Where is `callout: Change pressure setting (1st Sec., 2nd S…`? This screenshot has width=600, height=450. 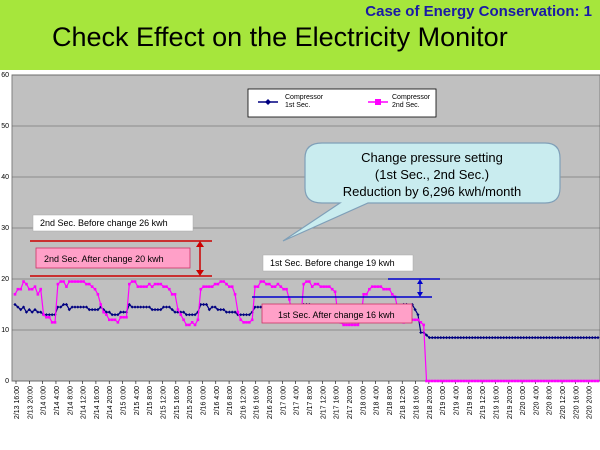 callout: Change pressure setting (1st Sec., 2nd S… is located at coordinates (421, 192).